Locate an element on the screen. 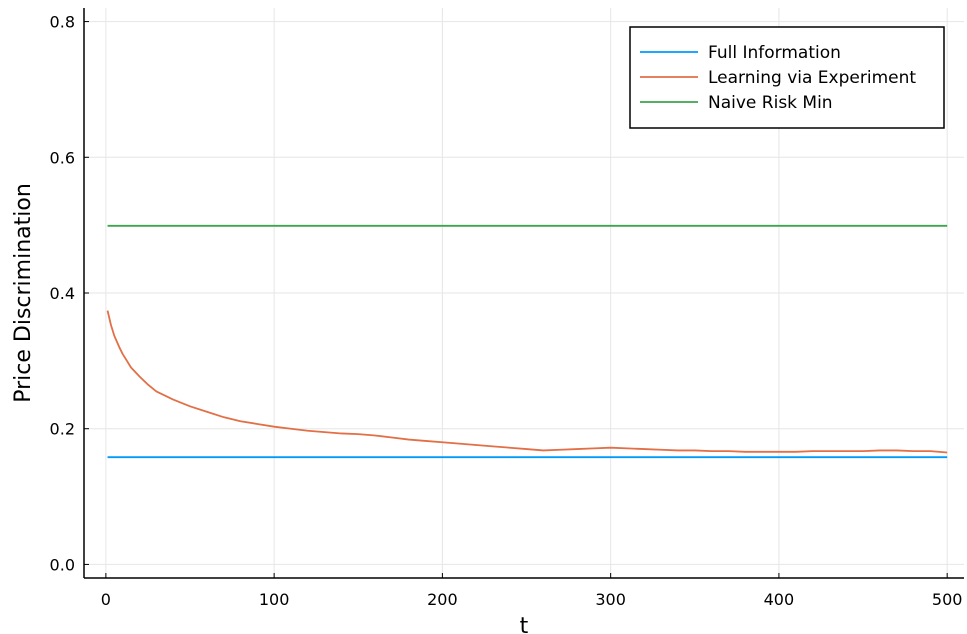 The image size is (967, 634). x-tick-label: 500 is located at coordinates (947, 599).